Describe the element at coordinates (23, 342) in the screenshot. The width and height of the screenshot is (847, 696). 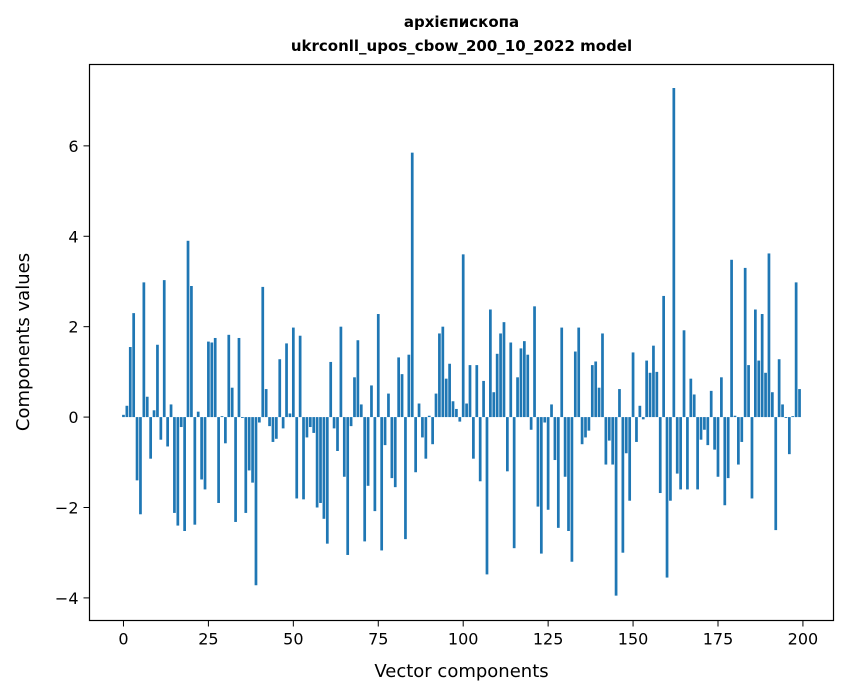
I see `y-axis-label: Components values` at that location.